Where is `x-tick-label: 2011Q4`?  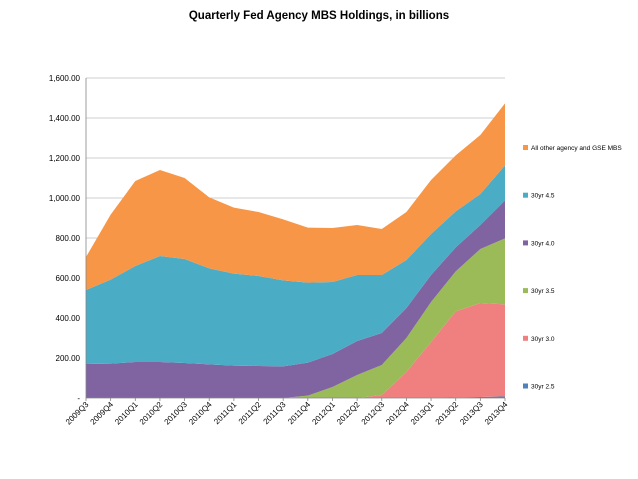 x-tick-label: 2011Q4 is located at coordinates (299, 413).